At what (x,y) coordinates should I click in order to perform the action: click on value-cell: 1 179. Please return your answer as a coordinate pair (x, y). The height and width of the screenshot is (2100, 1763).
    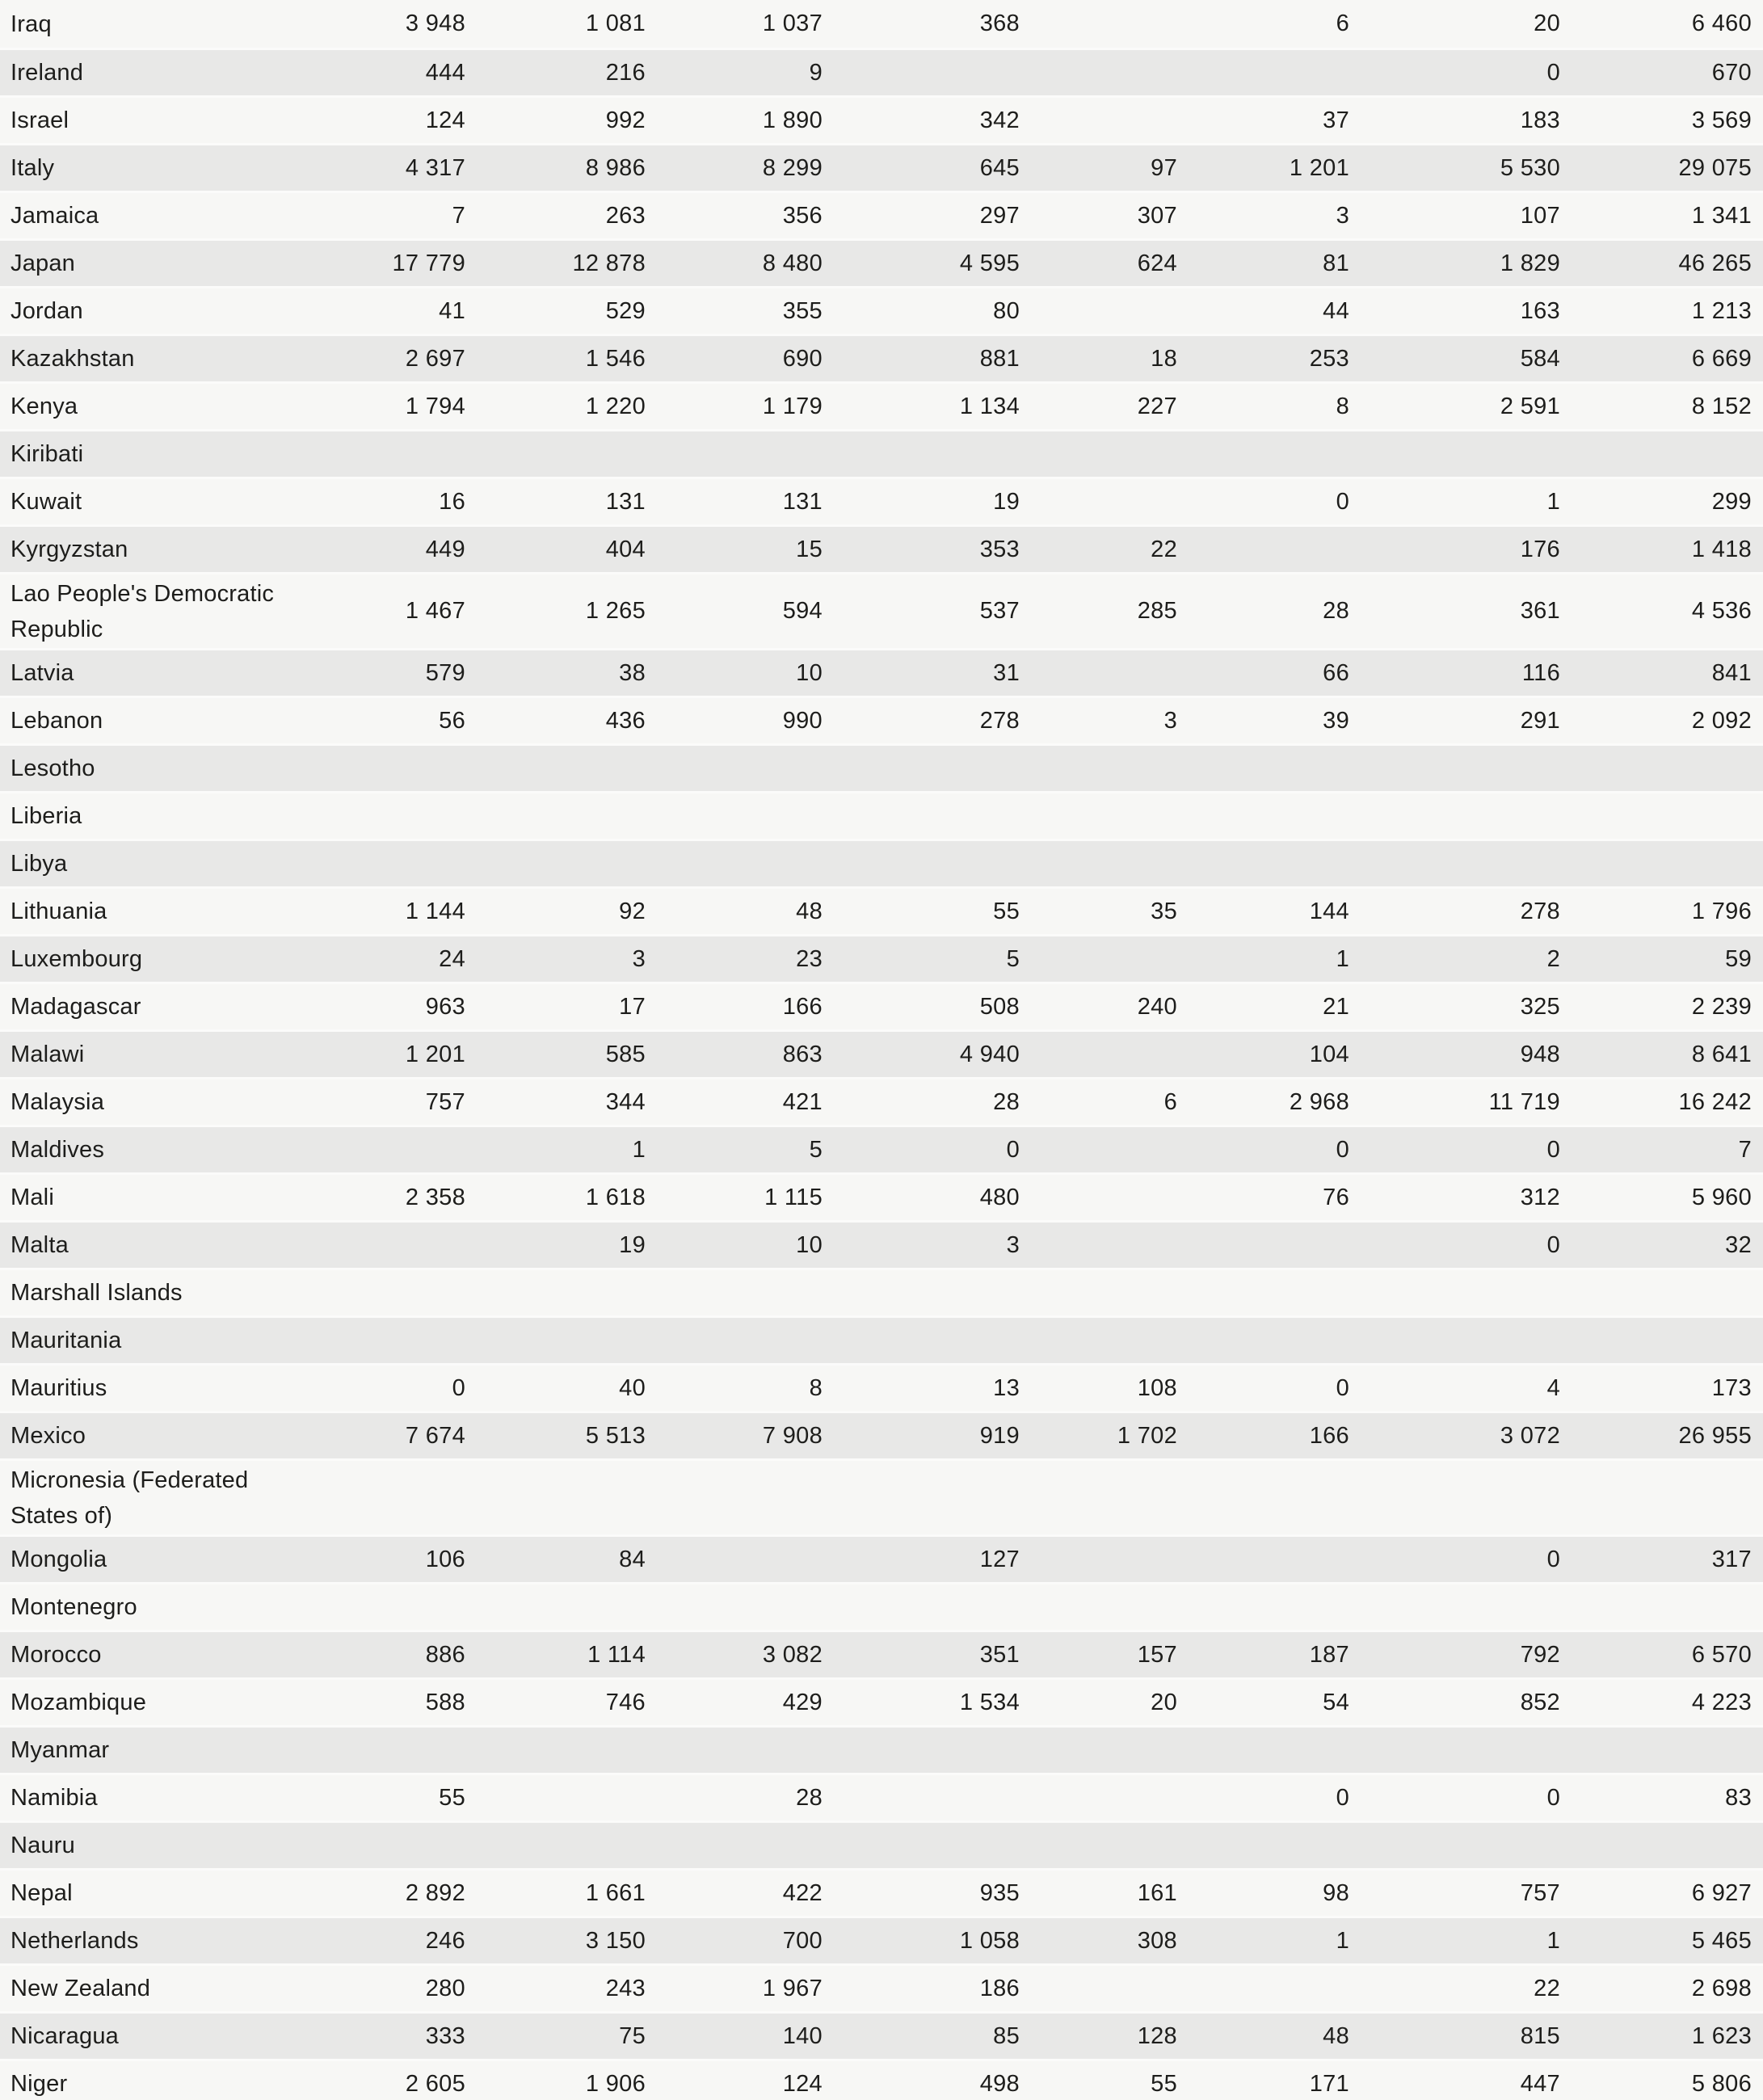
    Looking at the image, I should click on (735, 405).